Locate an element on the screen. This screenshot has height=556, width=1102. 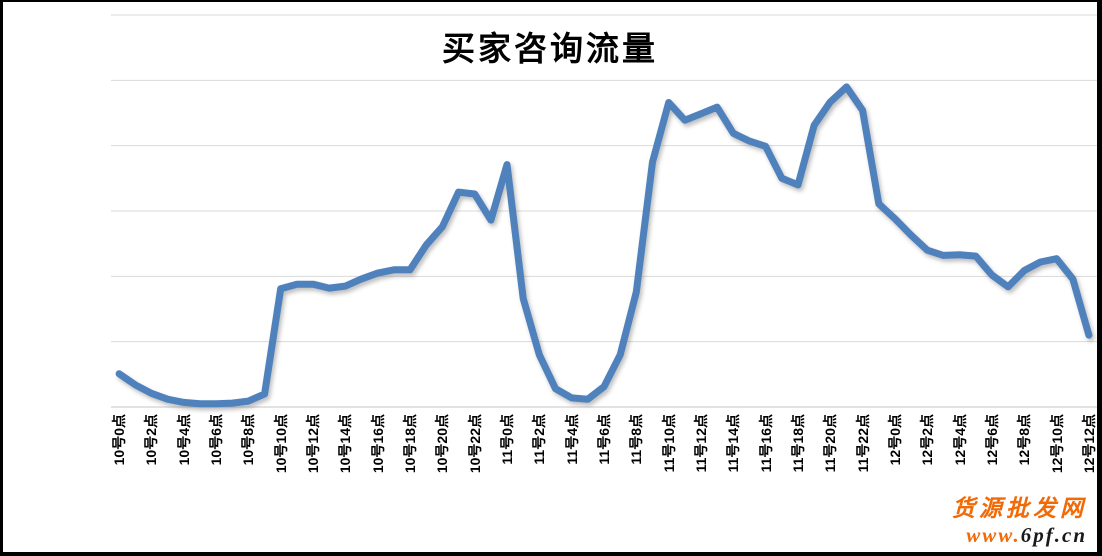
x-tick-label: 10号0点 is located at coordinates (119, 440).